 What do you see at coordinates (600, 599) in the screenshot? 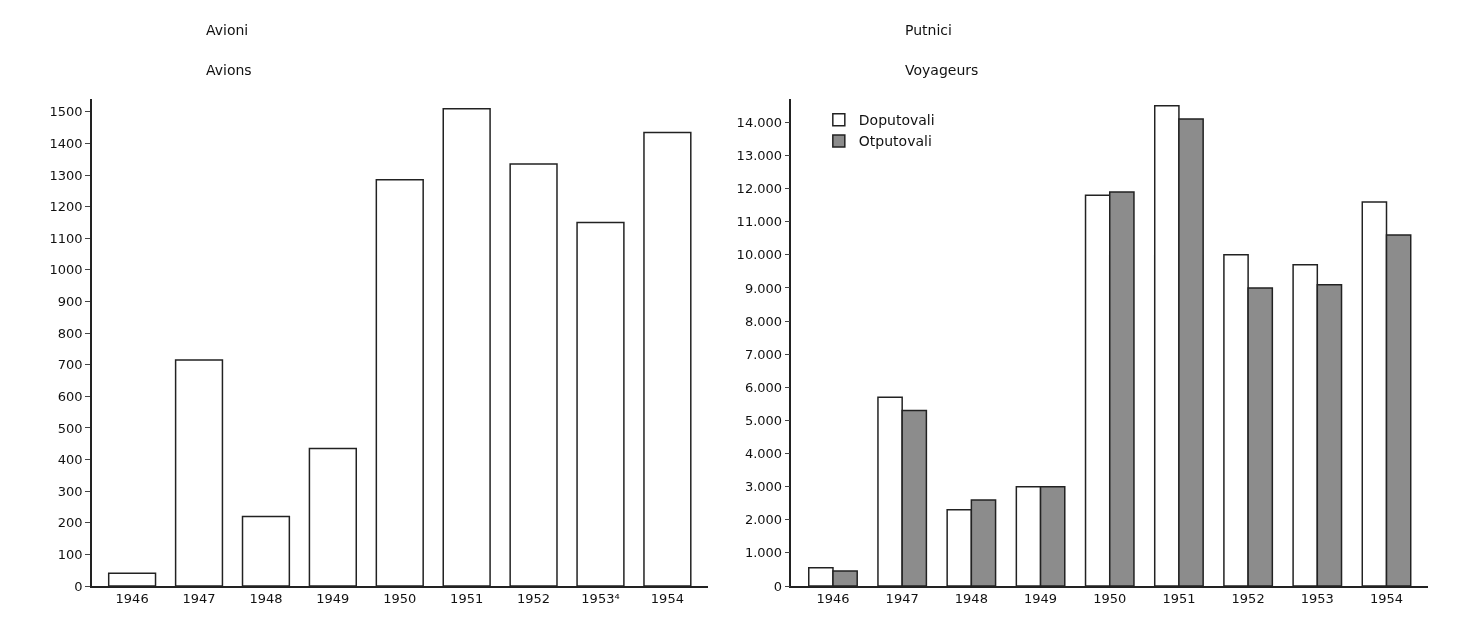
I see `x-tick-label: 1953⁴` at bounding box center [600, 599].